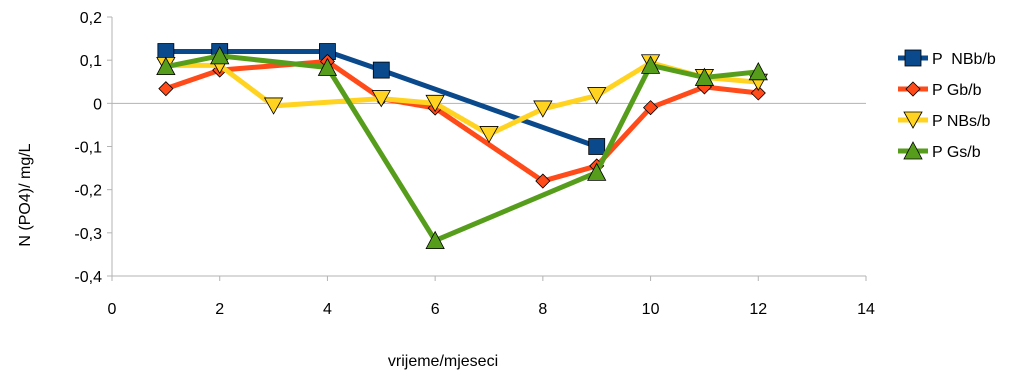  Describe the element at coordinates (88, 148) in the screenshot. I see `y-tick-label: -0,1` at that location.